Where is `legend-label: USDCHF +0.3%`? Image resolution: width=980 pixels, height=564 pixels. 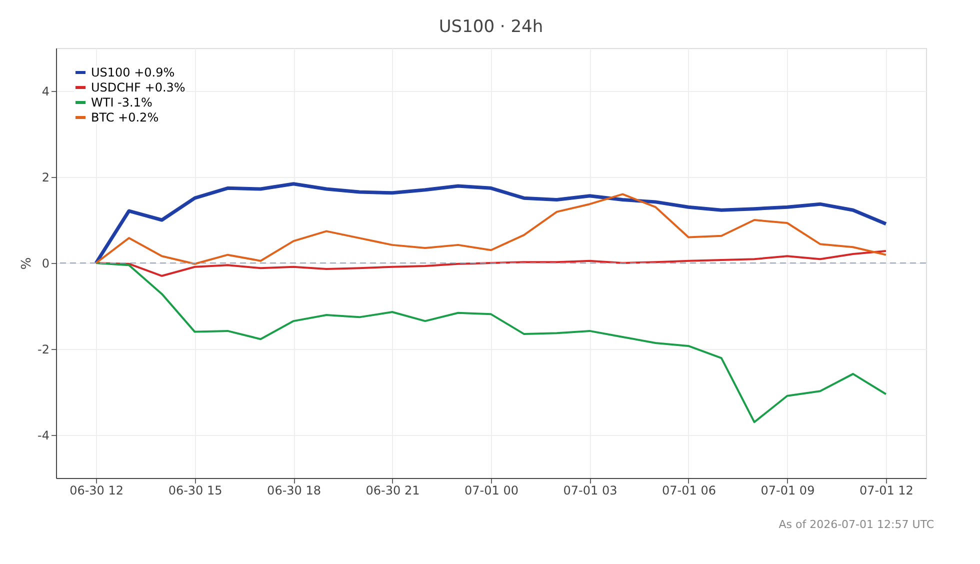
legend-label: USDCHF +0.3% is located at coordinates (138, 87).